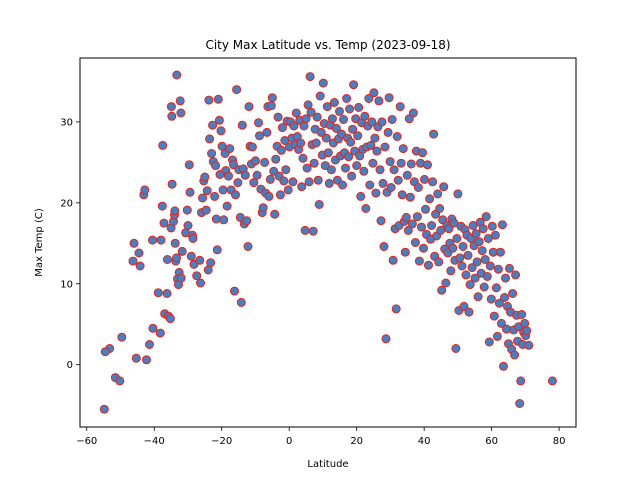  Describe the element at coordinates (39, 242) in the screenshot. I see `y-axis-label: Max Temp (C)` at that location.